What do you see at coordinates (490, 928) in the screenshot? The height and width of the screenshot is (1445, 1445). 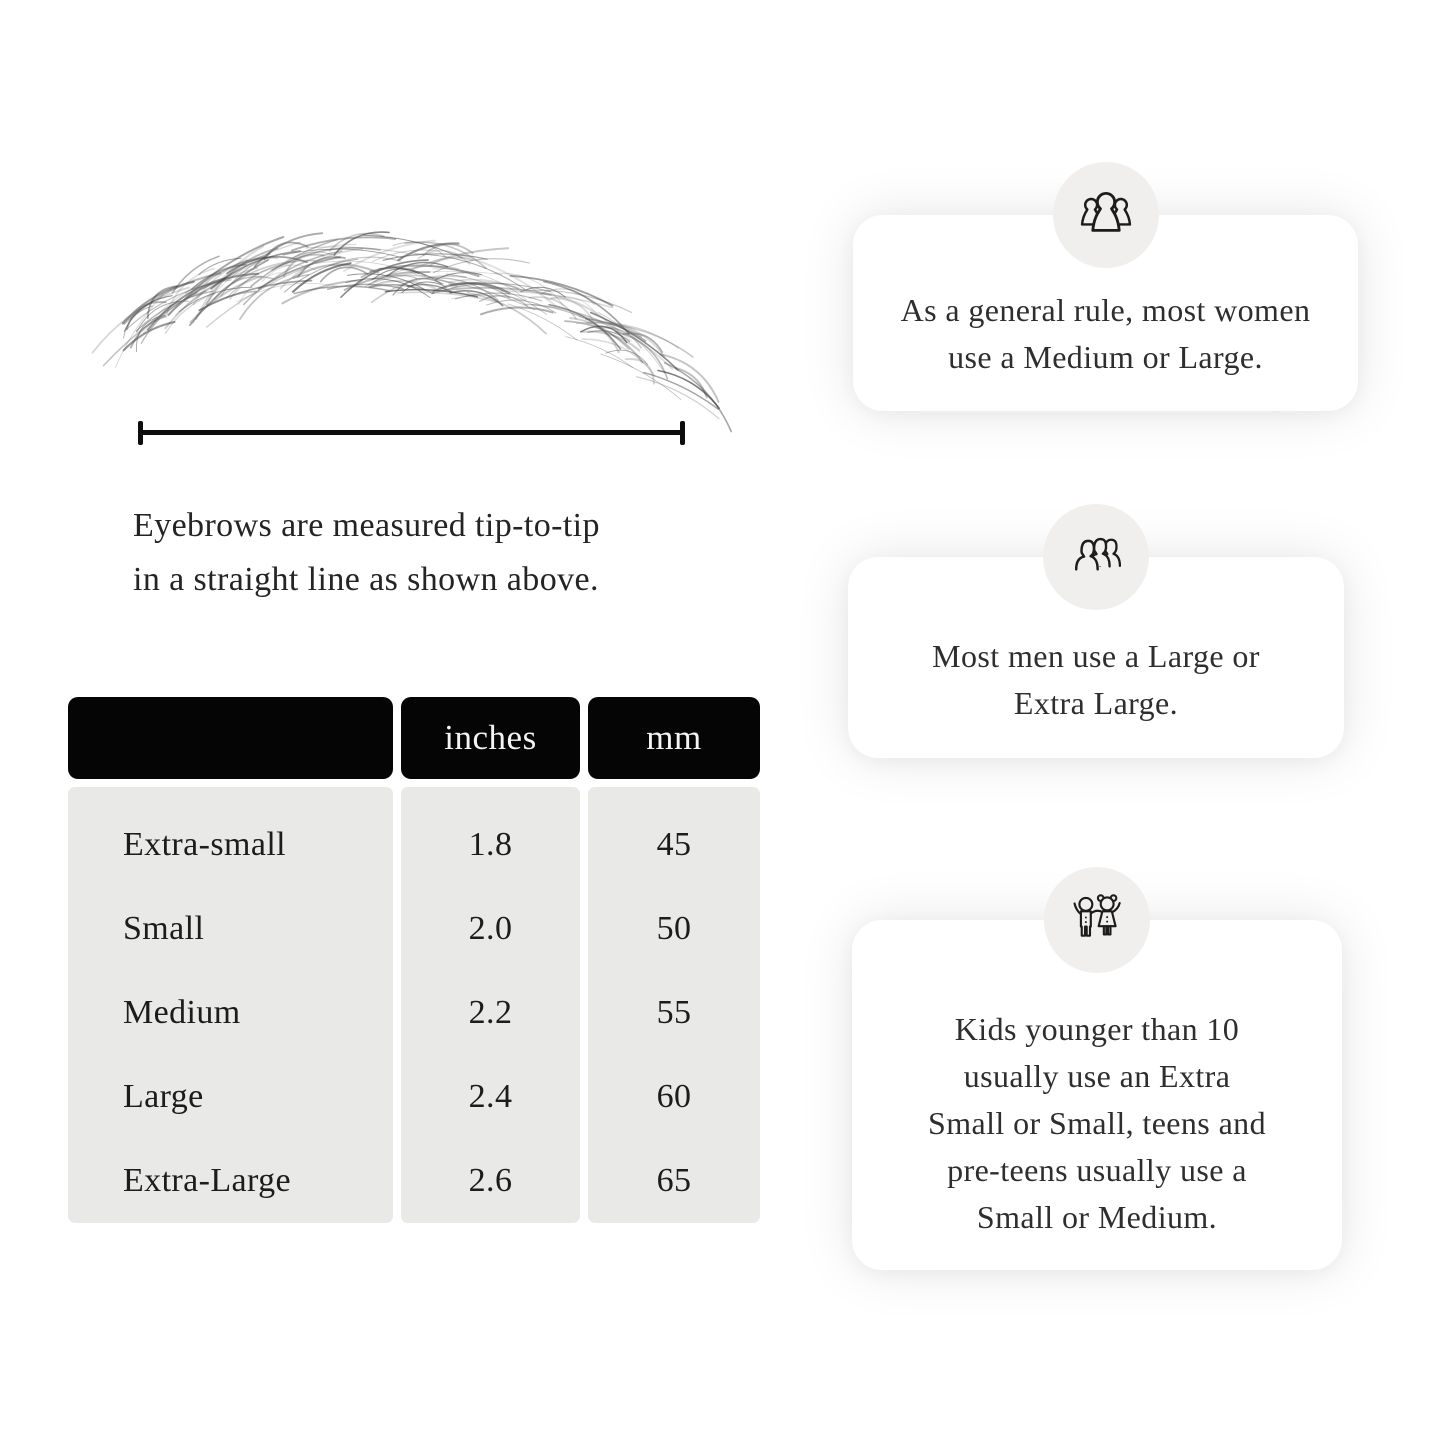 I see `table-cell-inches: 2.0` at bounding box center [490, 928].